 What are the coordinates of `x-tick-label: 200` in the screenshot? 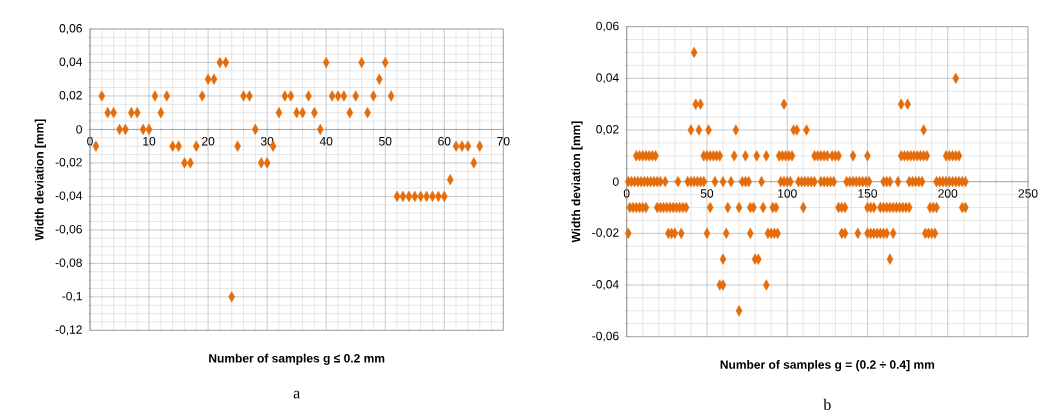 It's located at (948, 193).